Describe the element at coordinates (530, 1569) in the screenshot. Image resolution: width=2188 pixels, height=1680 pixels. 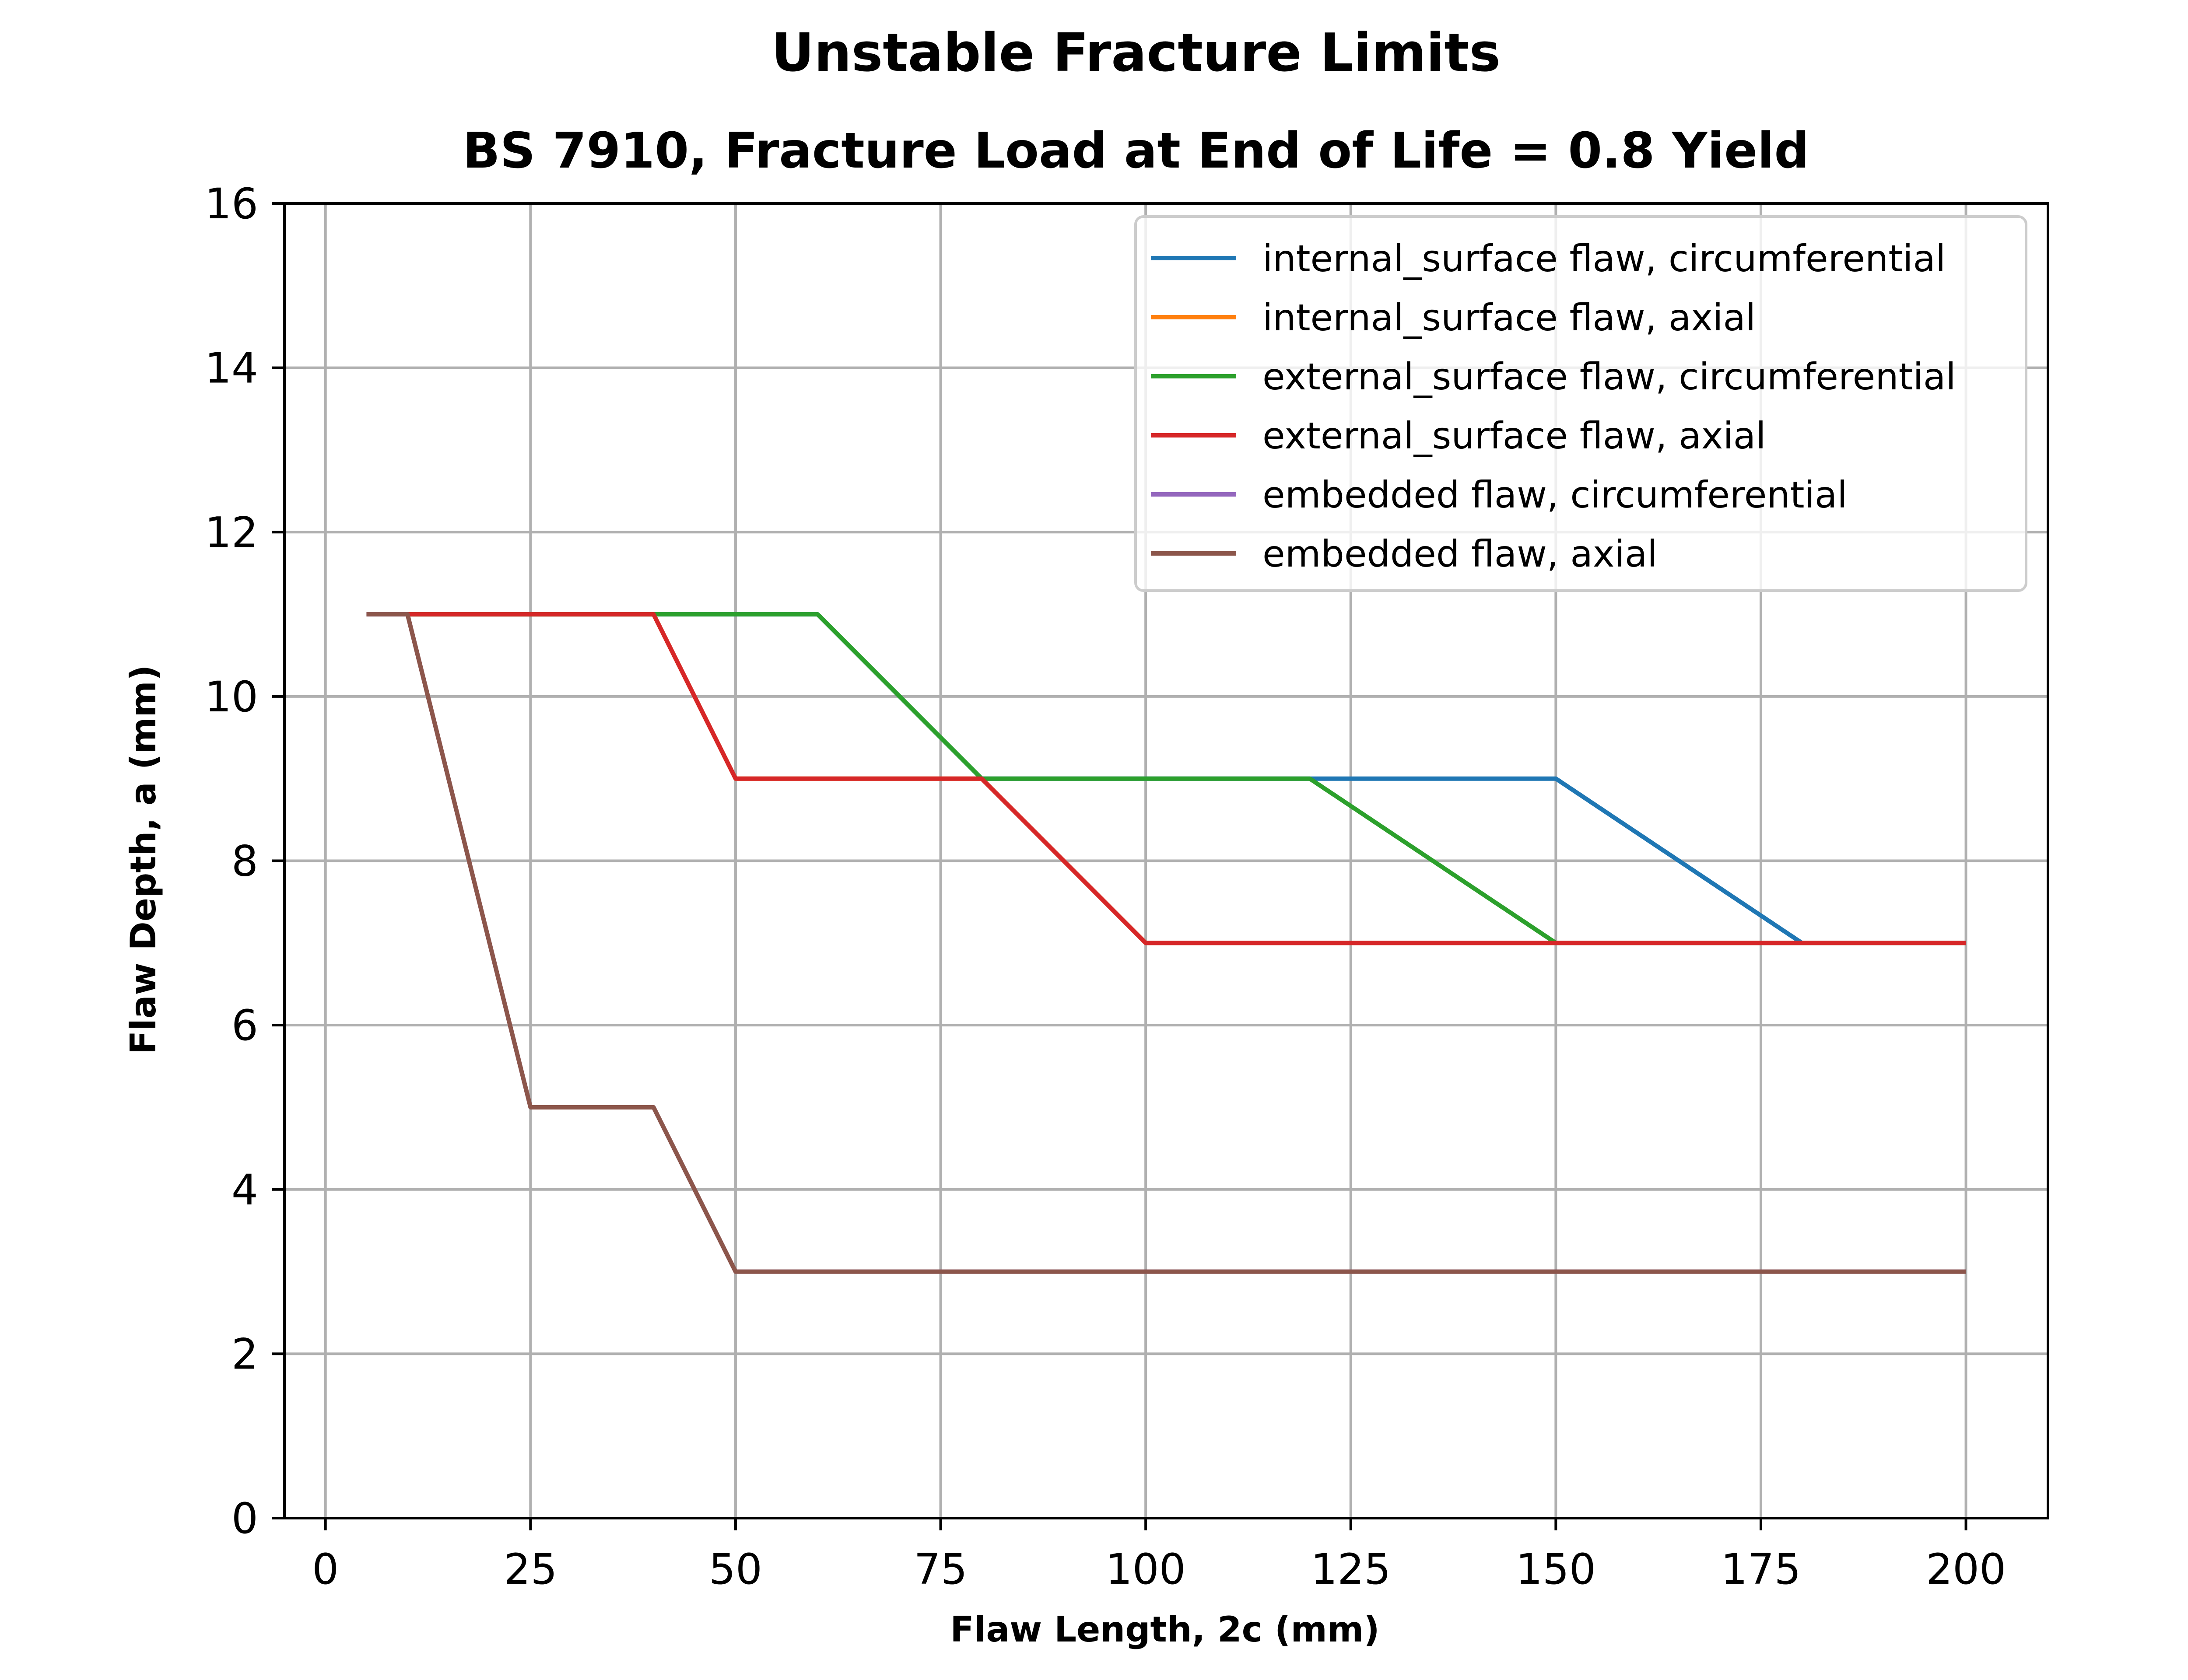
I see `x-tick-label: 25` at that location.